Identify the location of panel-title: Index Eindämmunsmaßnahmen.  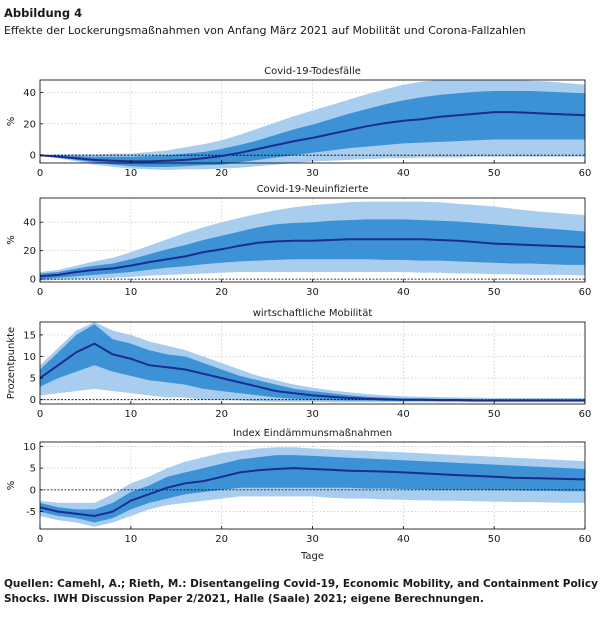
(312, 433).